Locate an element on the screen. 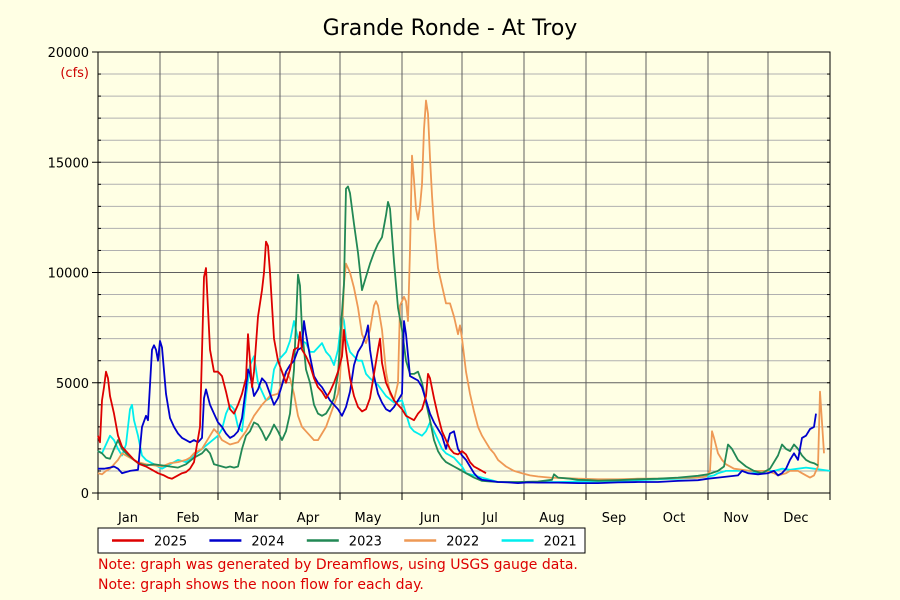 The width and height of the screenshot is (900, 600). x-tick-label: Jun is located at coordinates (429, 518).